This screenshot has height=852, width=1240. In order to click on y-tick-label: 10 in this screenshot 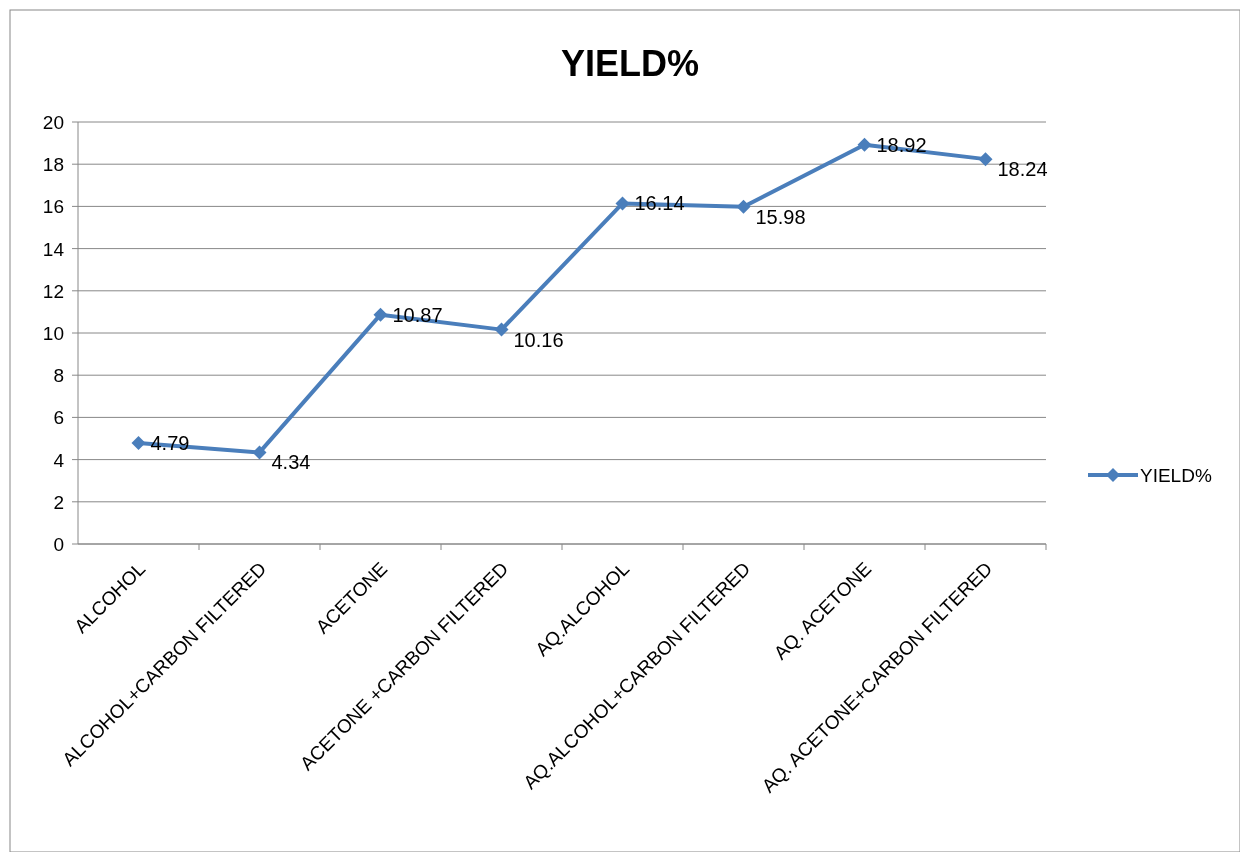, I will do `click(53, 333)`.